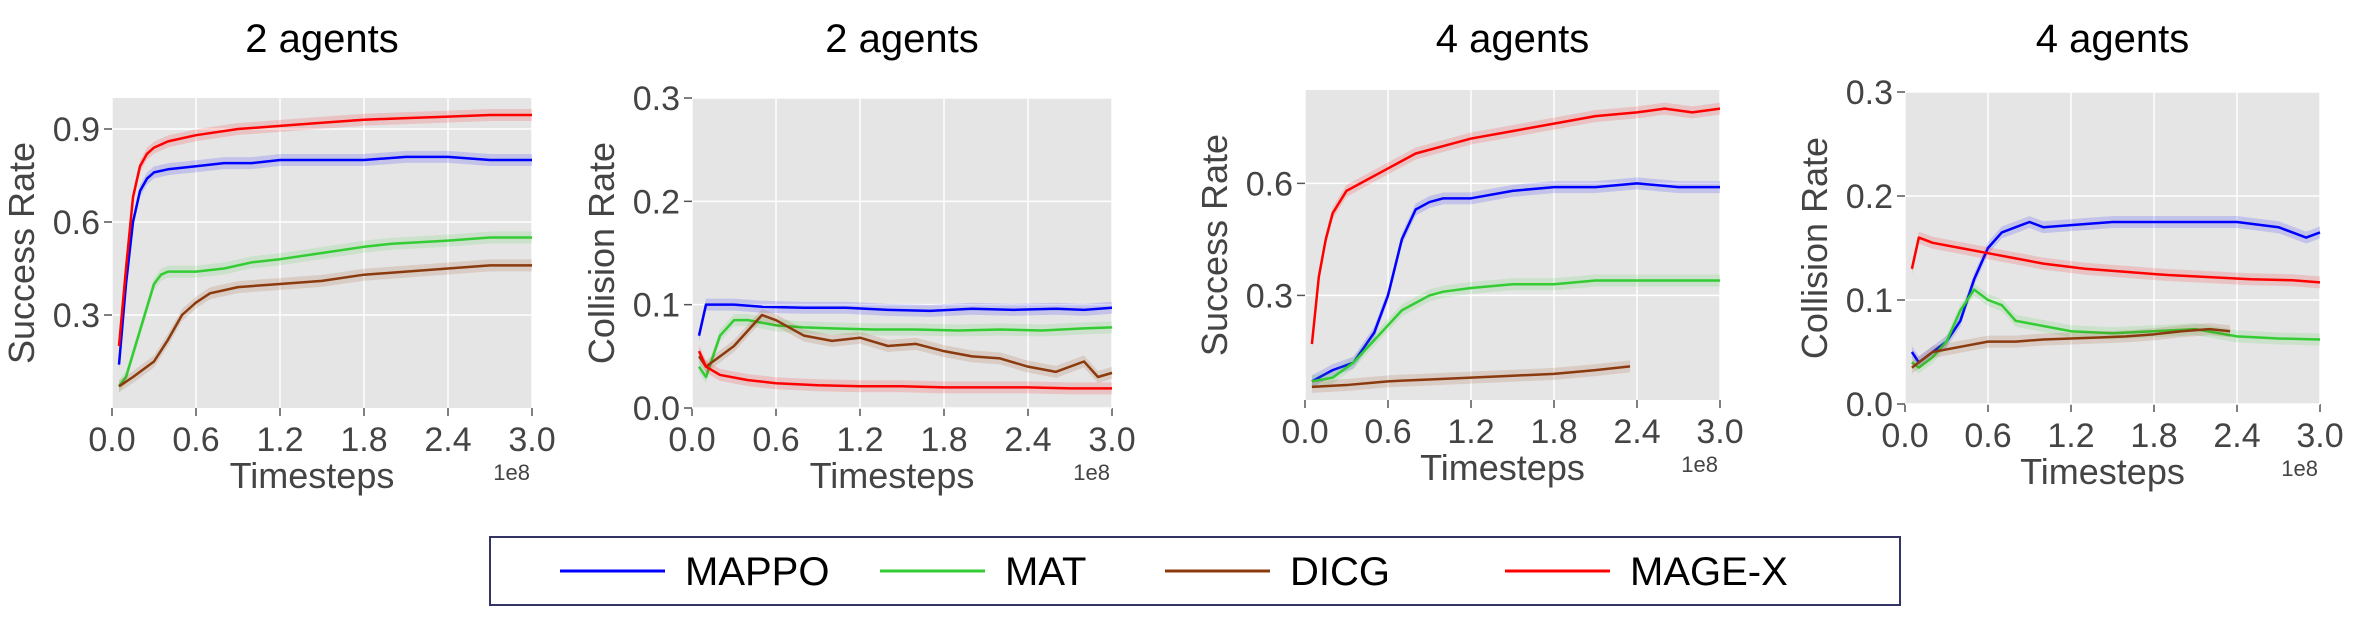 This screenshot has width=2353, height=622. Describe the element at coordinates (1045, 572) in the screenshot. I see `legend-label: MAT` at that location.